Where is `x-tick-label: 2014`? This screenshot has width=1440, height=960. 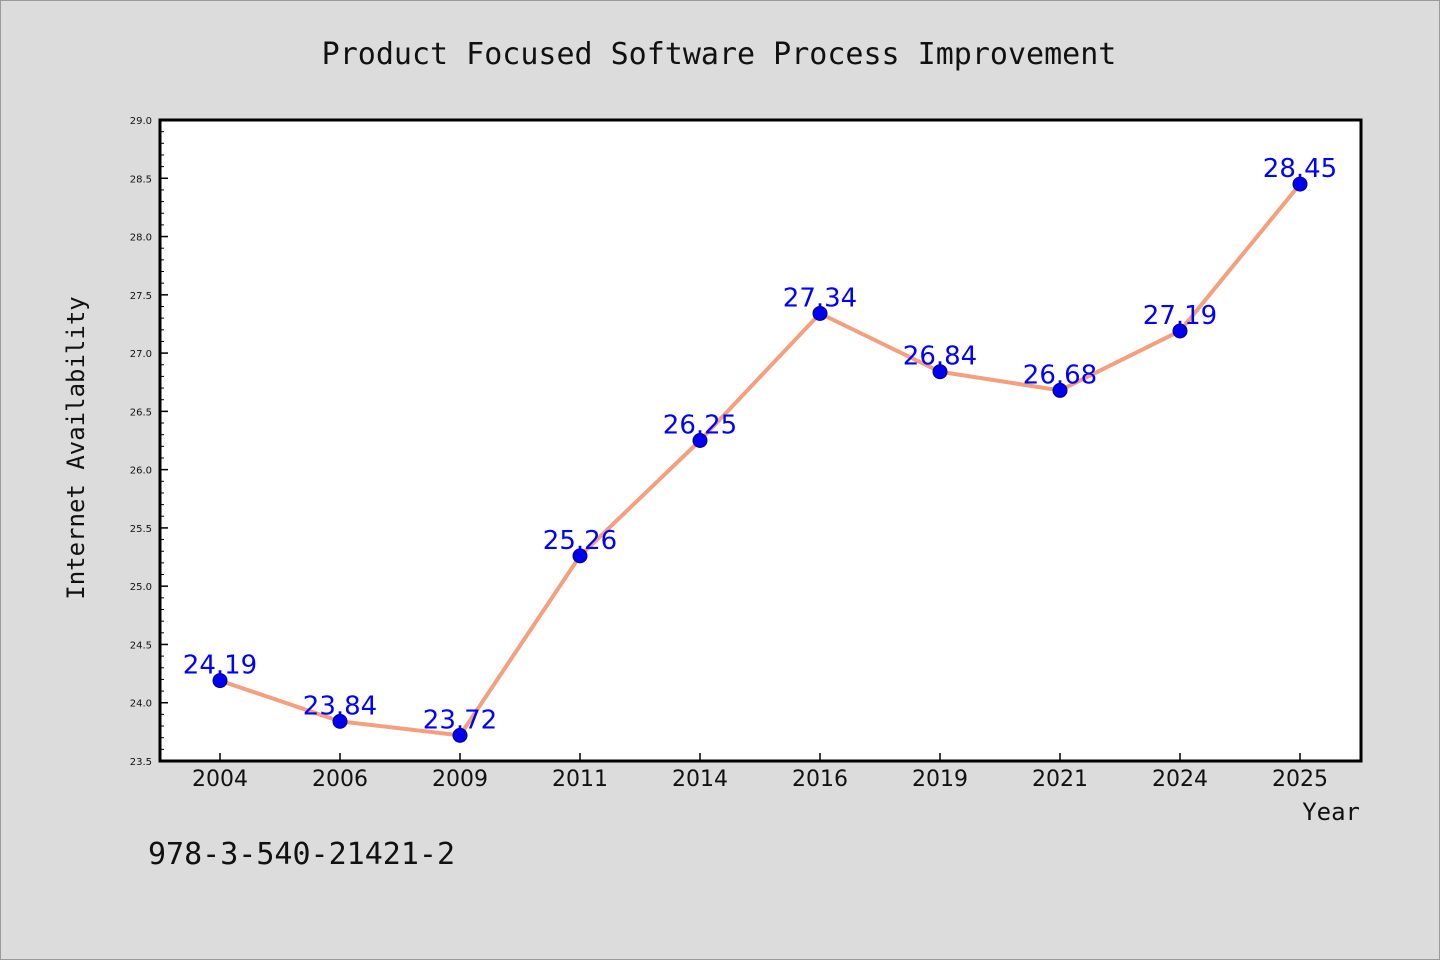 x-tick-label: 2014 is located at coordinates (700, 779).